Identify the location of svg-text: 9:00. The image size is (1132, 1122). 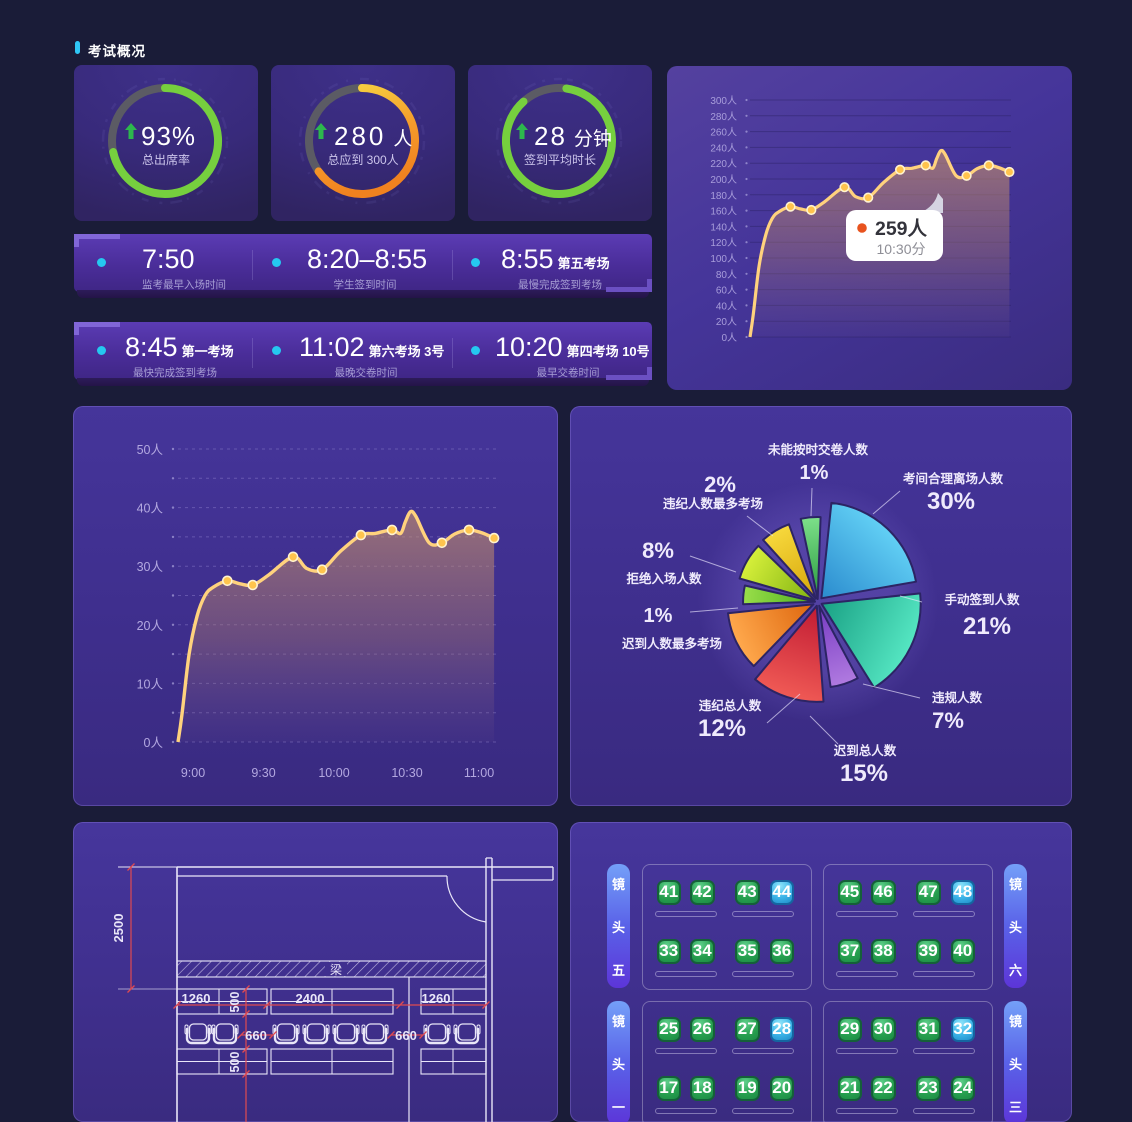
(193, 773).